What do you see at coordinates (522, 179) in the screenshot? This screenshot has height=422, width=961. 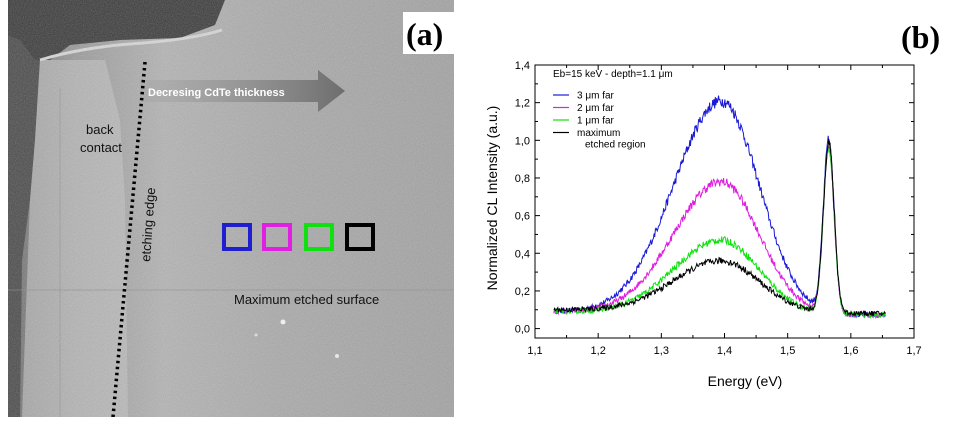 I see `y-tick-label: 0,8` at bounding box center [522, 179].